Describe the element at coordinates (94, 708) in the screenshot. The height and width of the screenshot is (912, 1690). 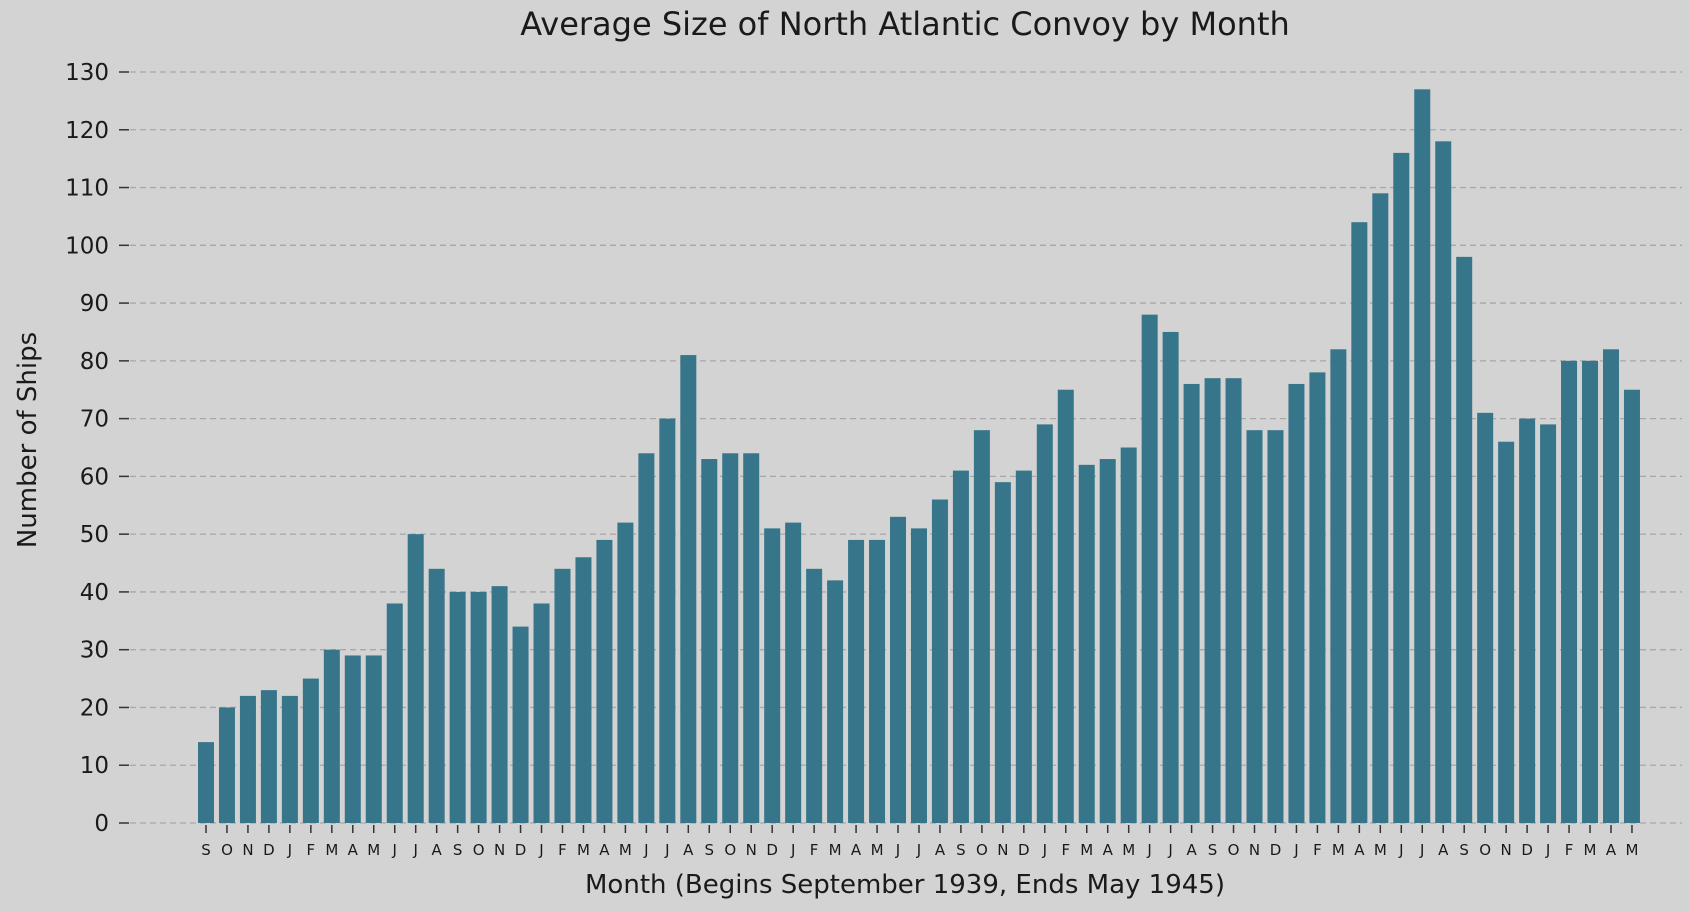
I see `y-tick-label: 20` at that location.